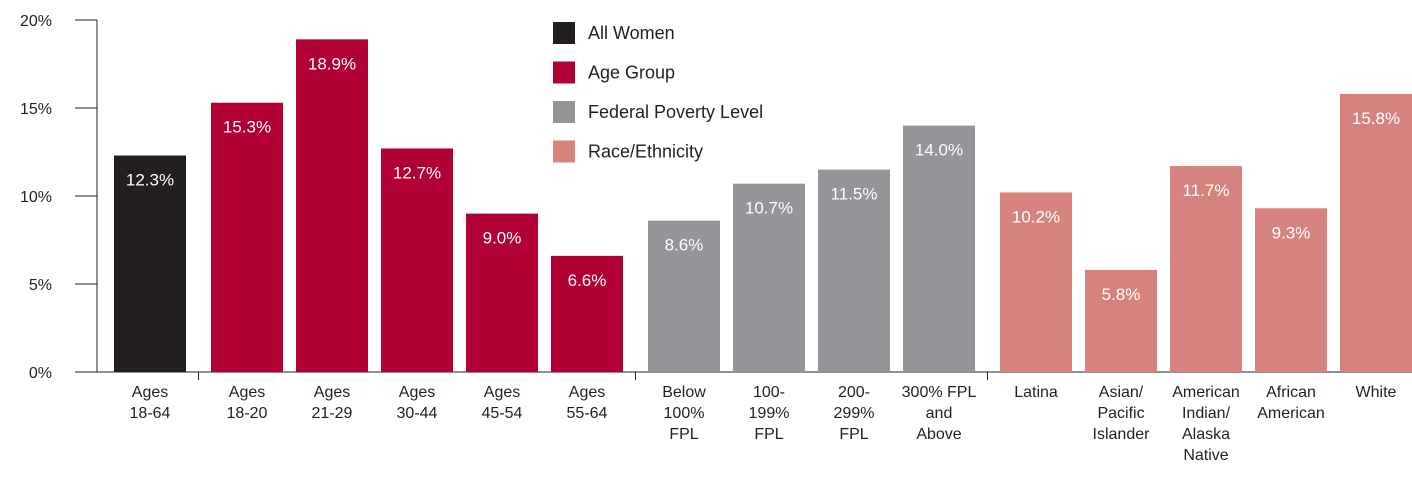  Describe the element at coordinates (769, 392) in the screenshot. I see `x-tick-label-line: 100-` at that location.